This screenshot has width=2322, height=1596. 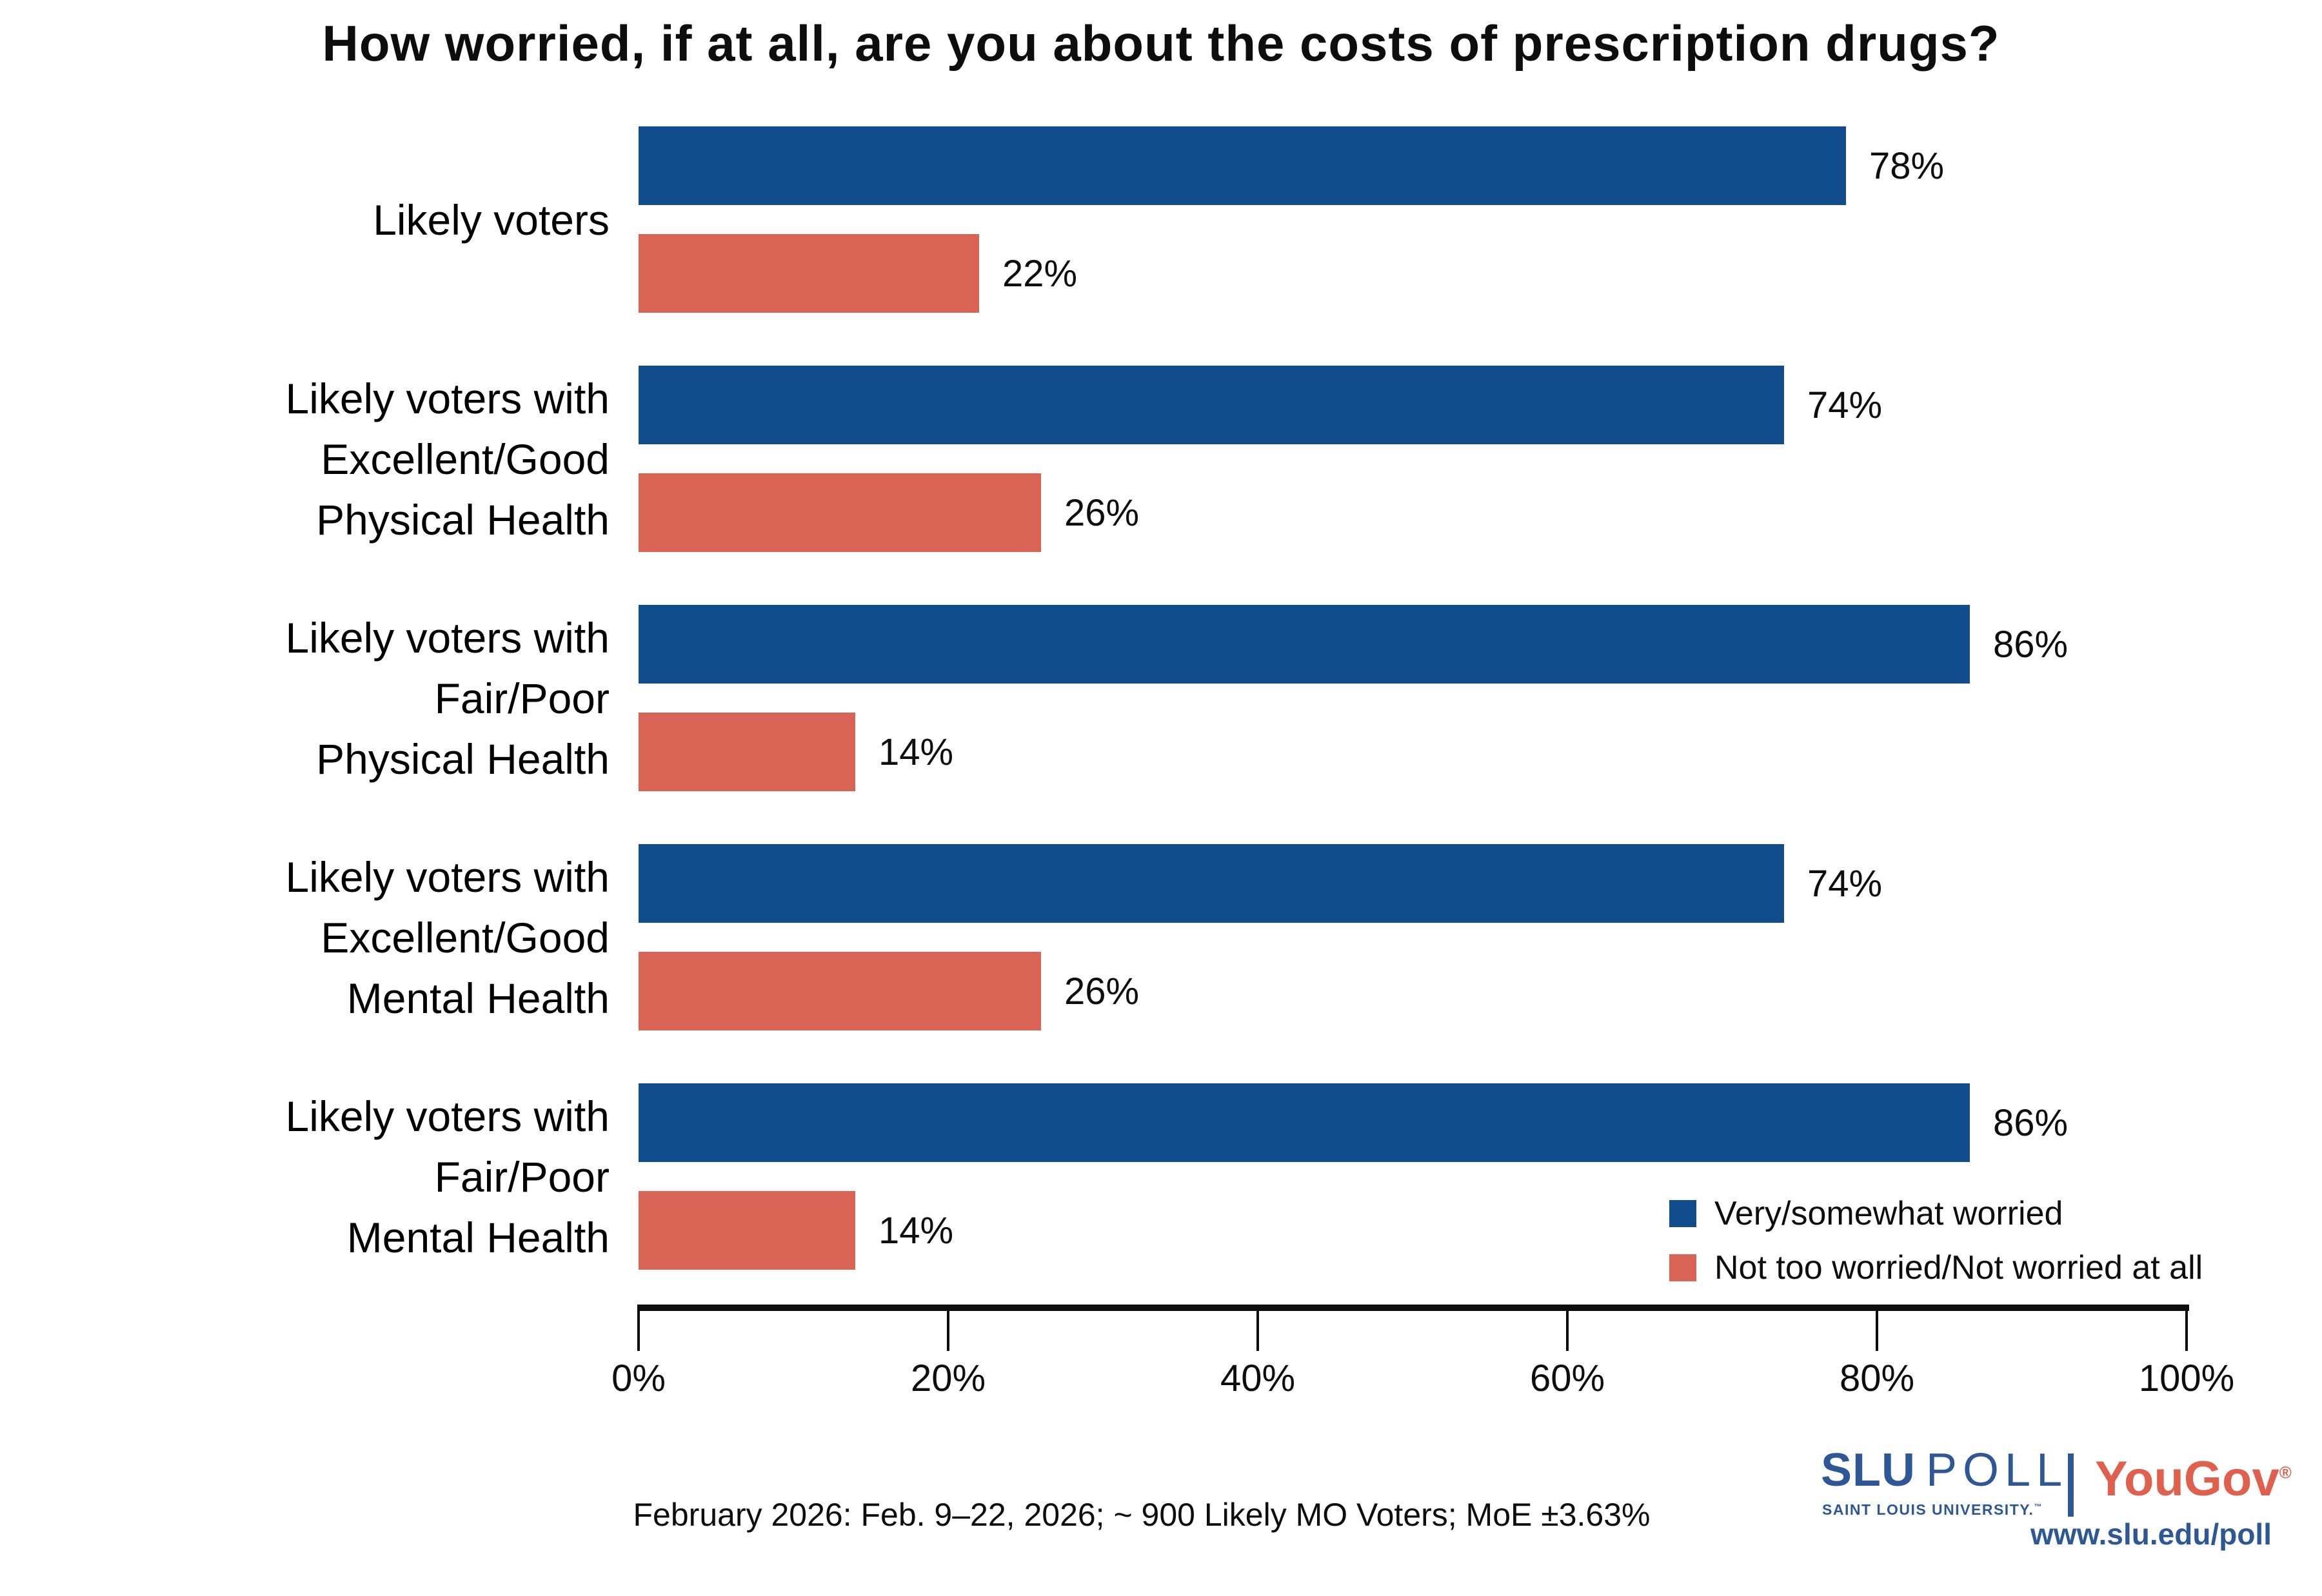 What do you see at coordinates (1907, 165) in the screenshot?
I see `bar-value-label: 78%` at bounding box center [1907, 165].